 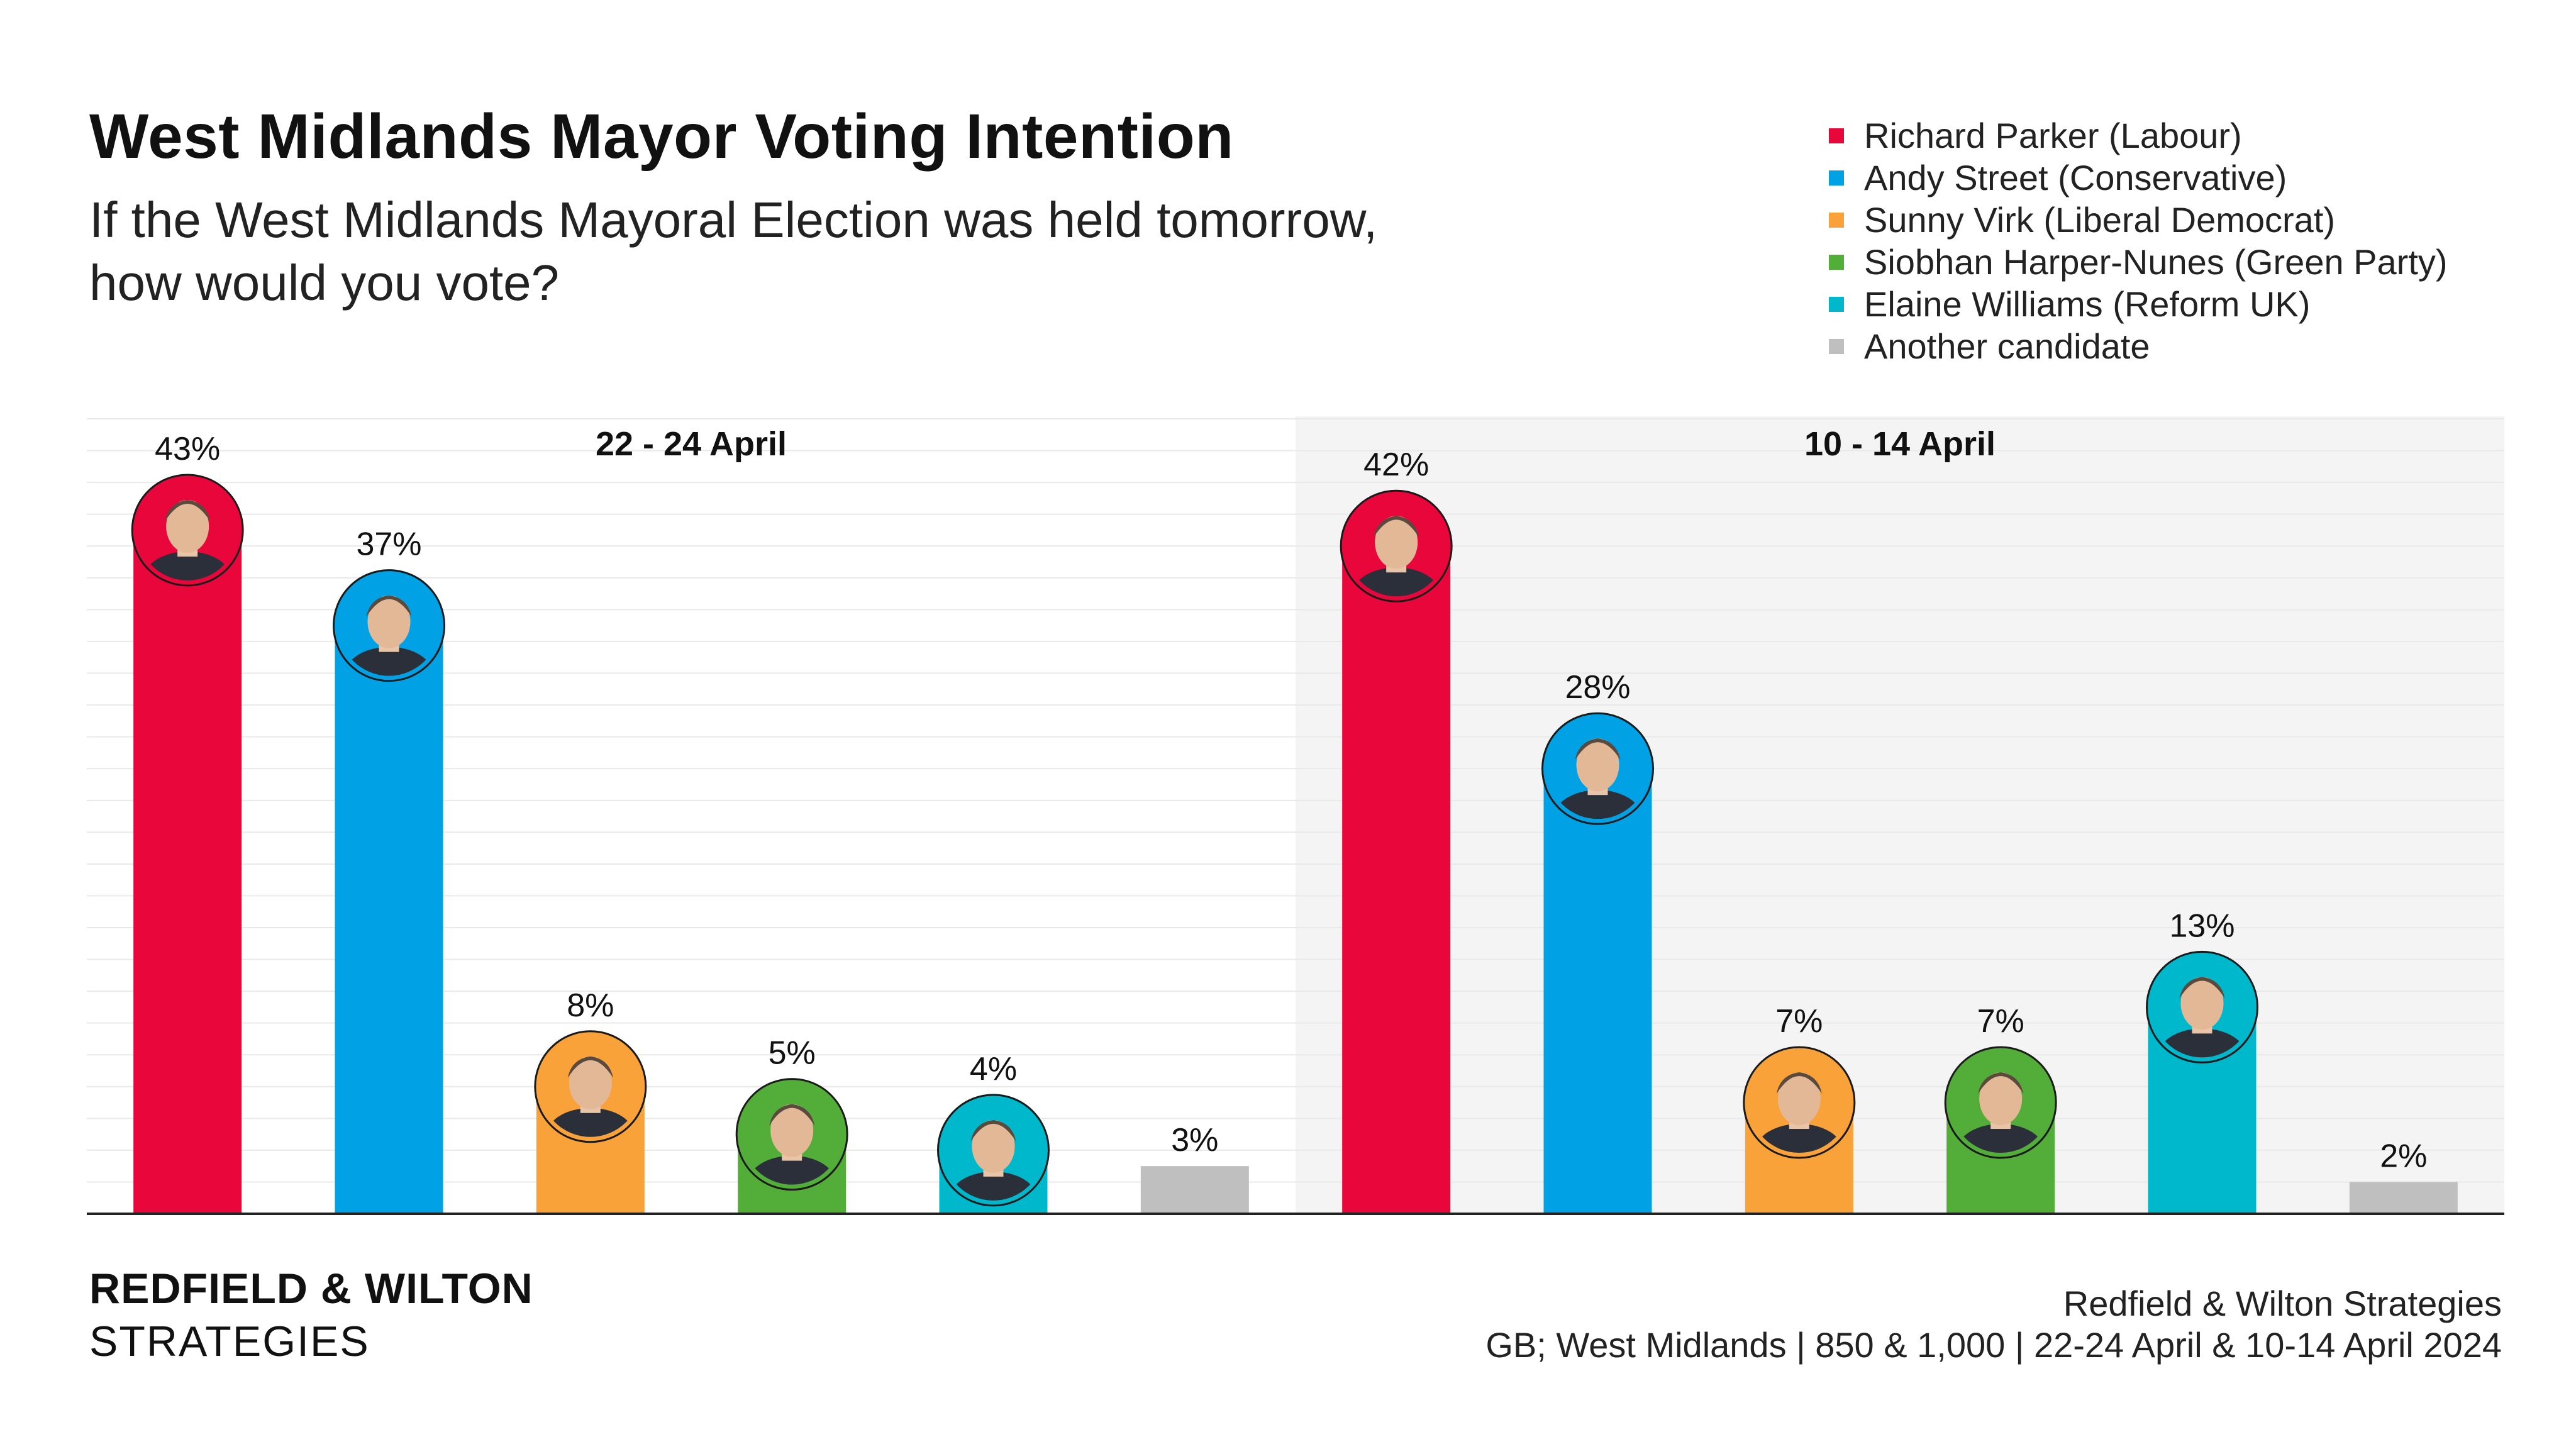 I want to click on data-label: 2%, so click(x=2403, y=1156).